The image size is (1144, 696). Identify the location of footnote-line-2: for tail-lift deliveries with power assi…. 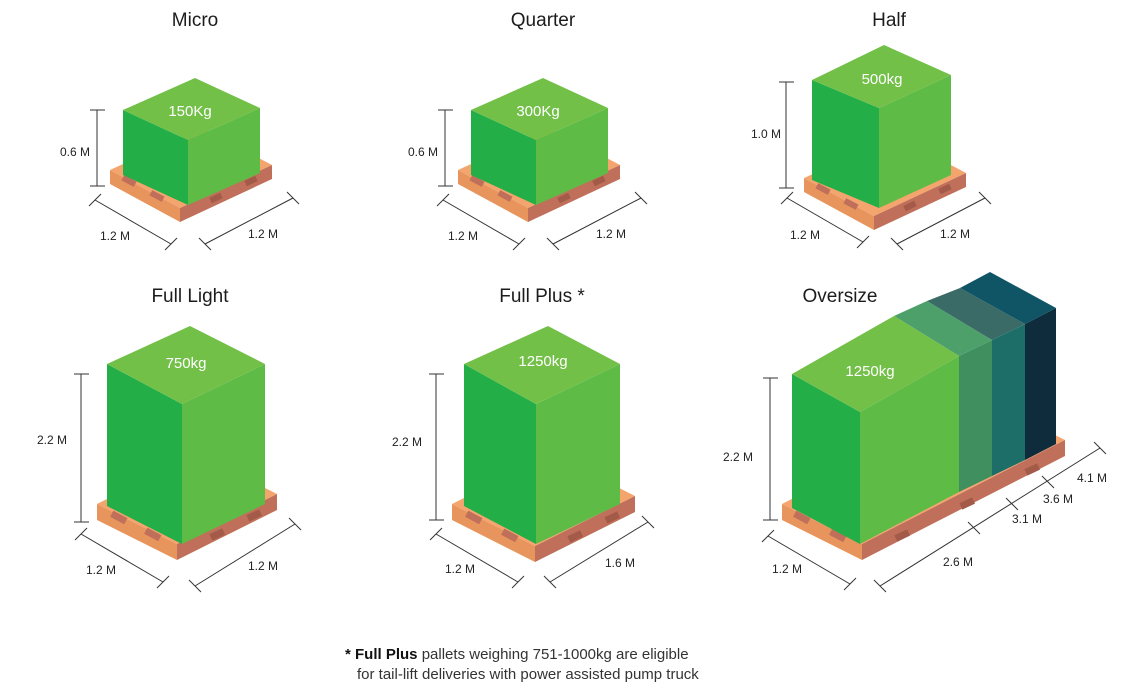
(528, 674).